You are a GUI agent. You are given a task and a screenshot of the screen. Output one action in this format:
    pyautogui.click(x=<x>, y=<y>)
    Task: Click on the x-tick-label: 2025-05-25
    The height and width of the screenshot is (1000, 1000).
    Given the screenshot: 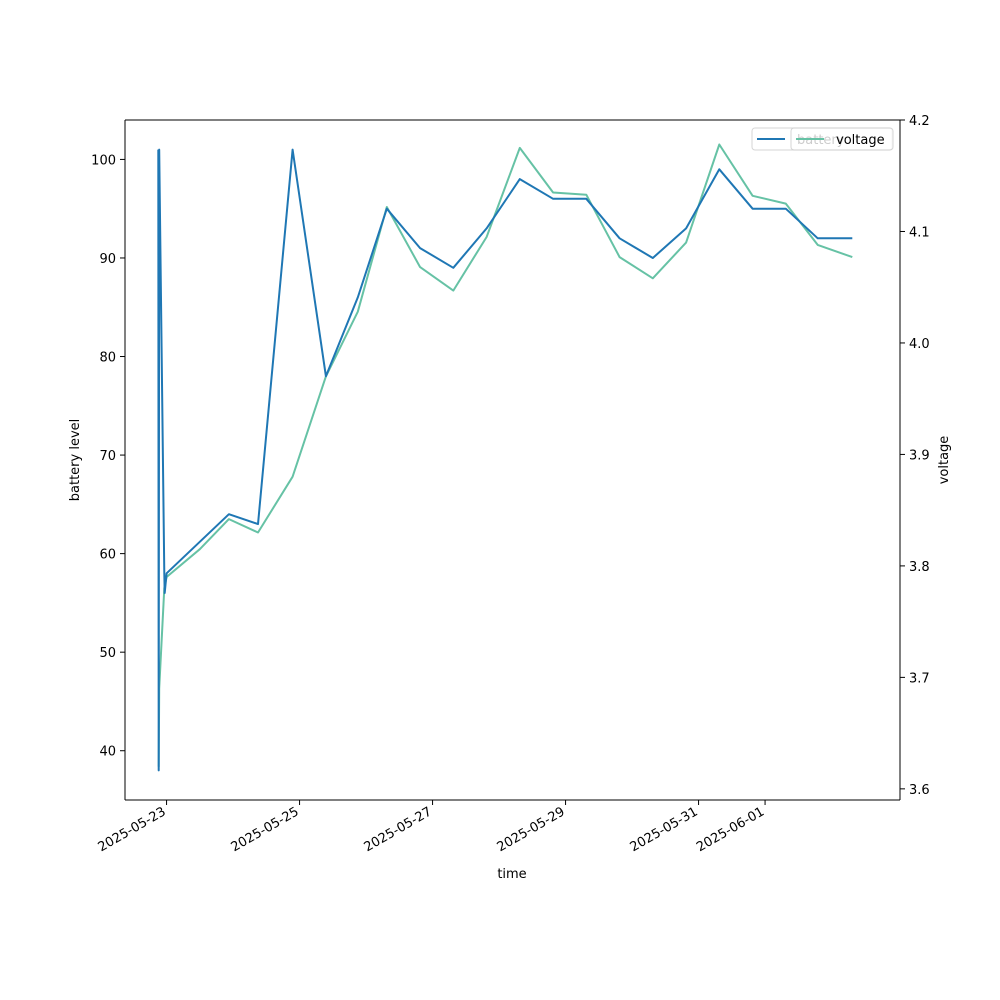 What is the action you would take?
    pyautogui.click(x=265, y=829)
    